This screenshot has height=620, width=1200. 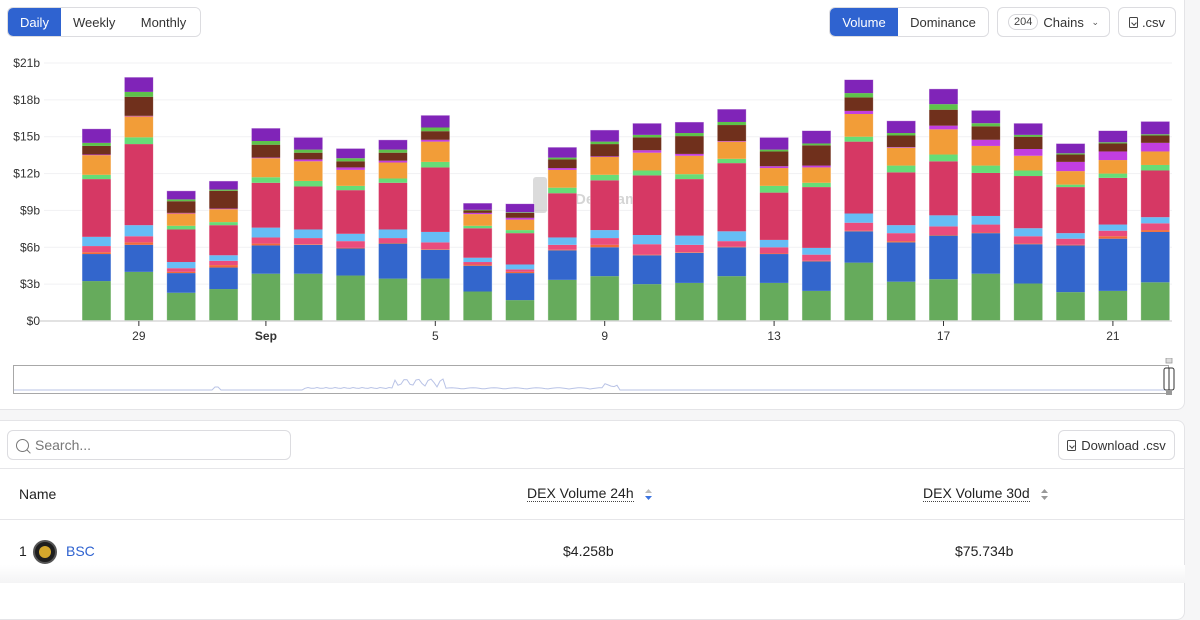 What do you see at coordinates (648, 494) in the screenshot?
I see `sort-desc-icon` at bounding box center [648, 494].